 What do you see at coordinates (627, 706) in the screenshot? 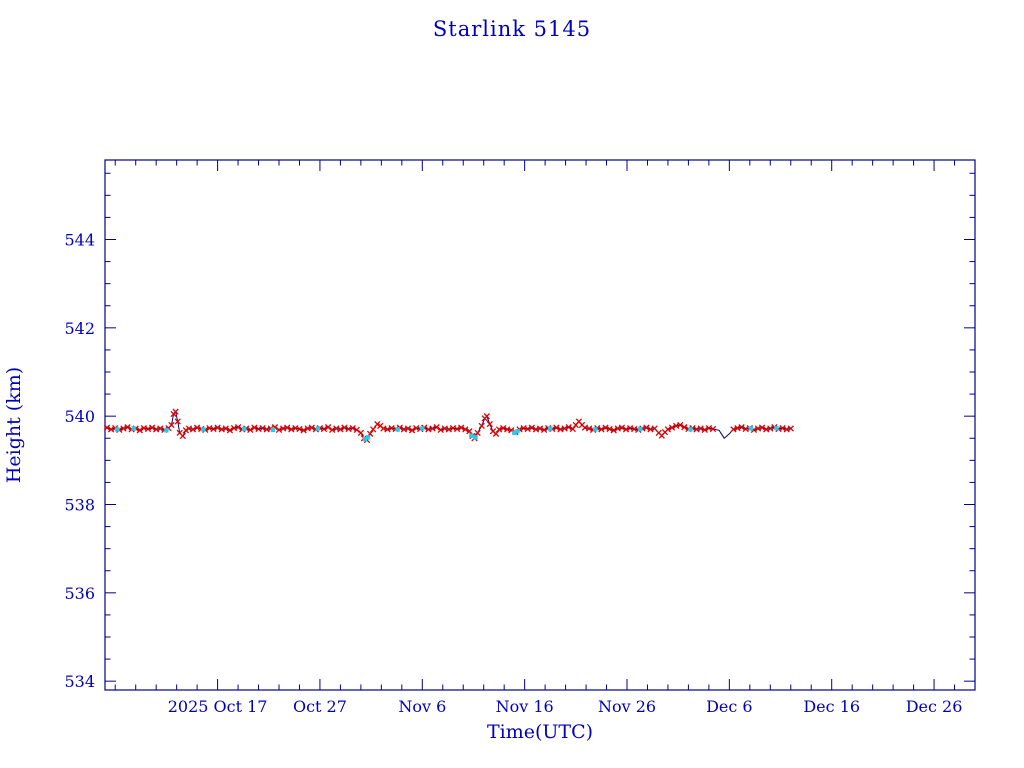
I see `x-tick-label: Nov 26` at bounding box center [627, 706].